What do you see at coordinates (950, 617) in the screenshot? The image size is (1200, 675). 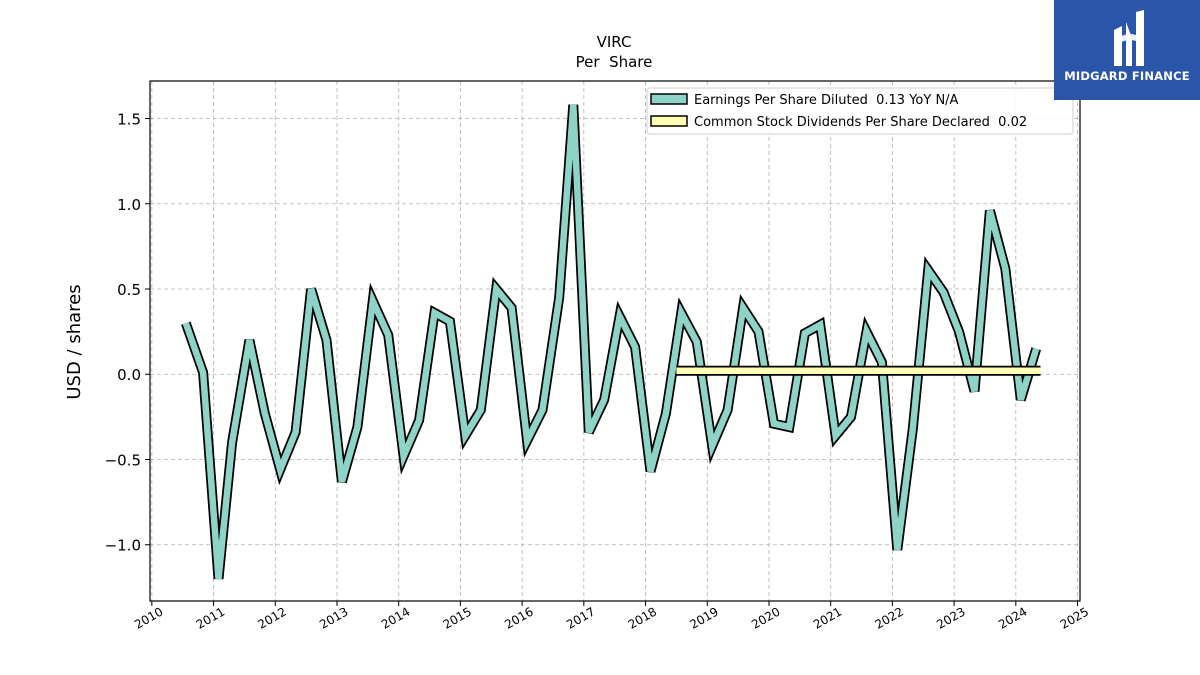 I see `x-tick-label: 2023` at bounding box center [950, 617].